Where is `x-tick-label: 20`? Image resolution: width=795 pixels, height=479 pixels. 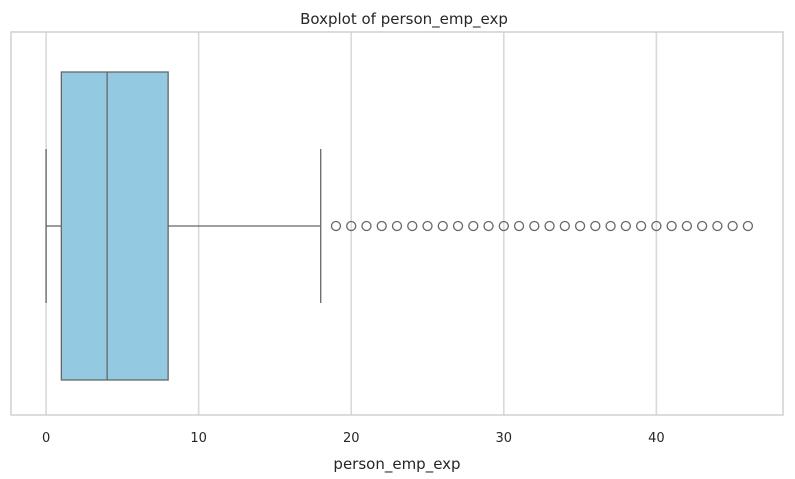 x-tick-label: 20 is located at coordinates (351, 438).